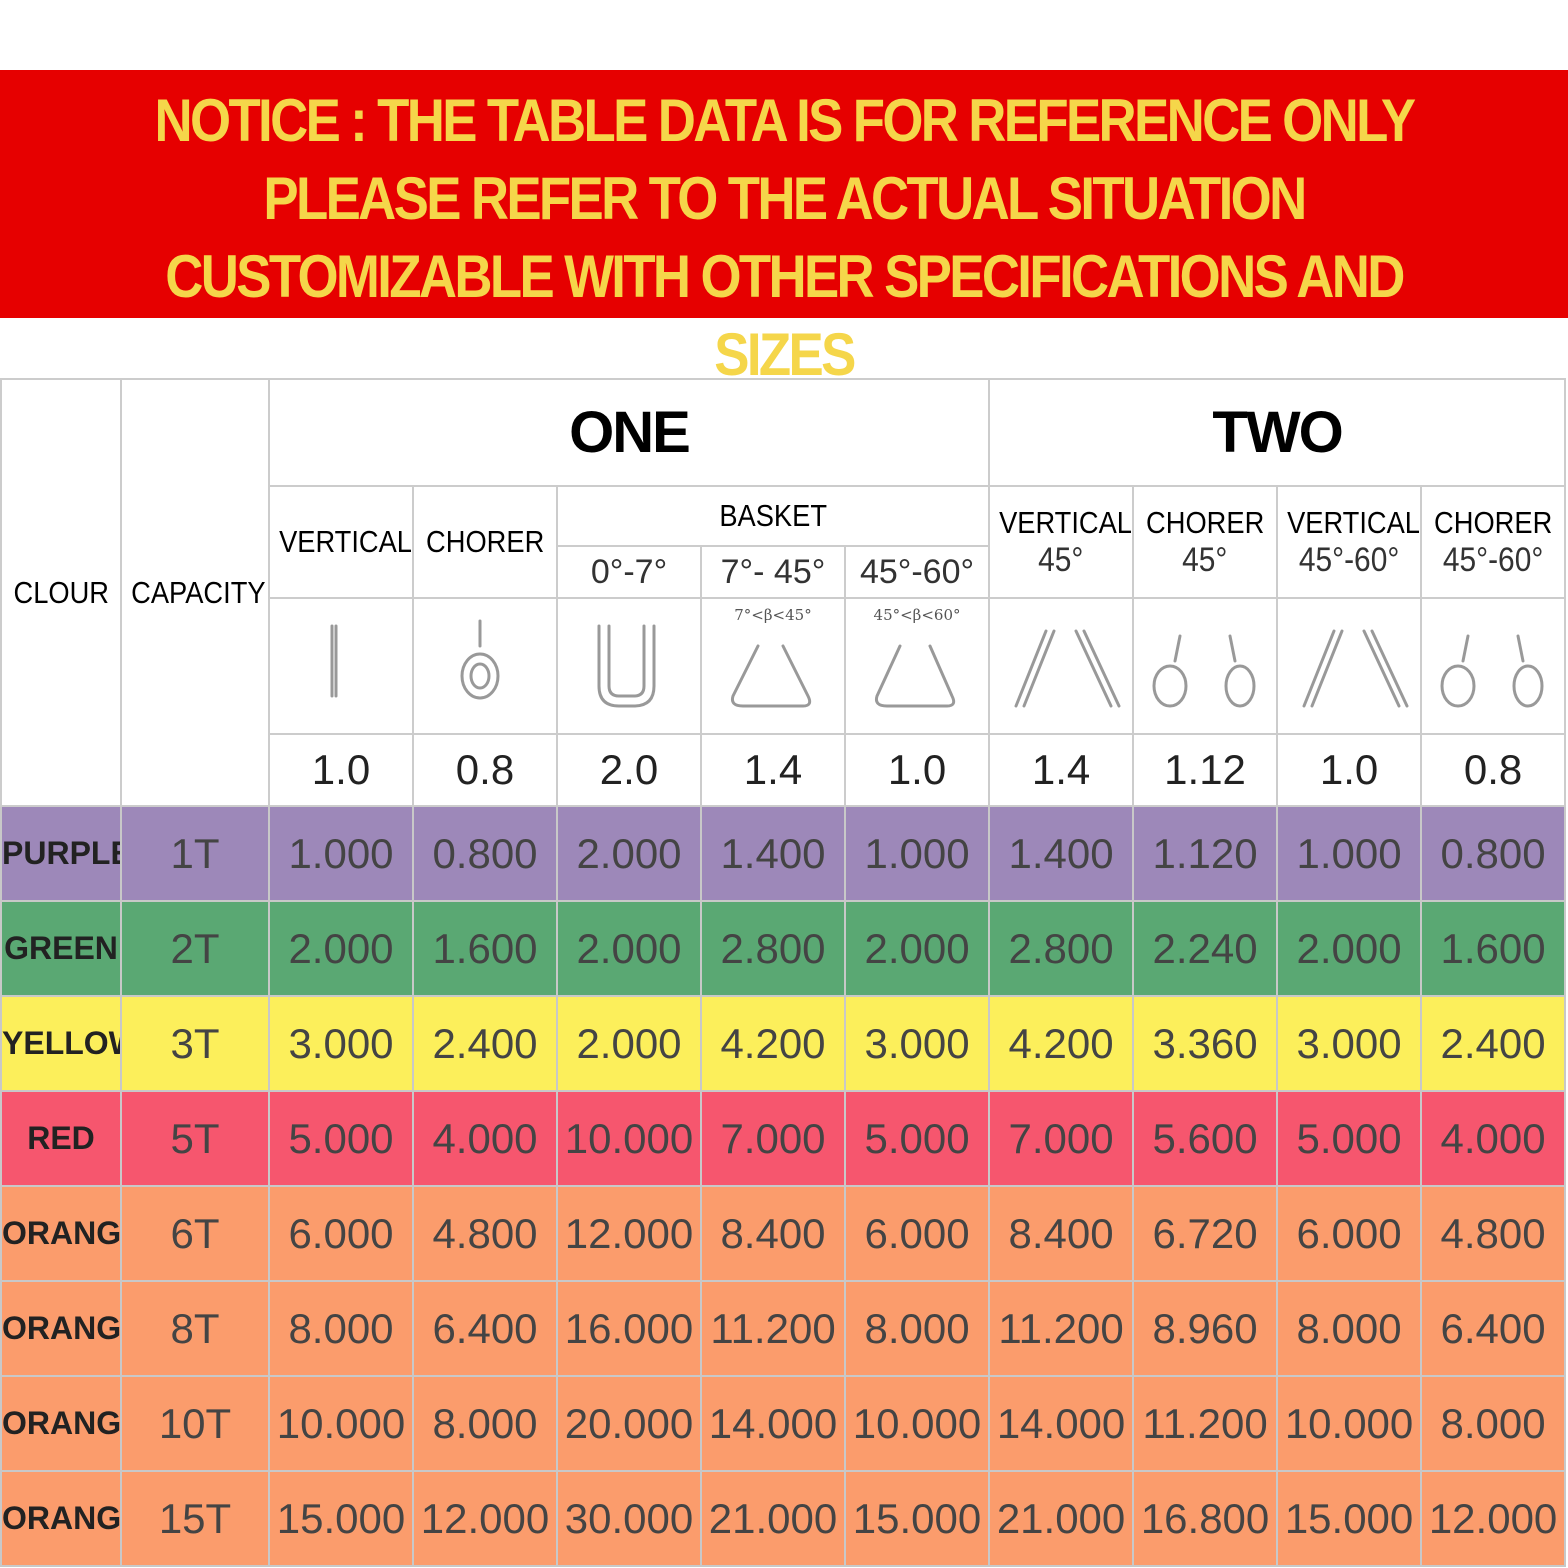 The image size is (1568, 1568). I want to click on value-cell: 7.000, so click(1061, 1138).